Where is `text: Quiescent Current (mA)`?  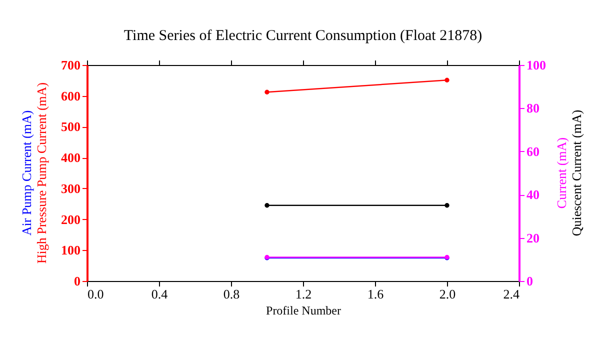
text: Quiescent Current (mA) is located at coordinates (576, 173).